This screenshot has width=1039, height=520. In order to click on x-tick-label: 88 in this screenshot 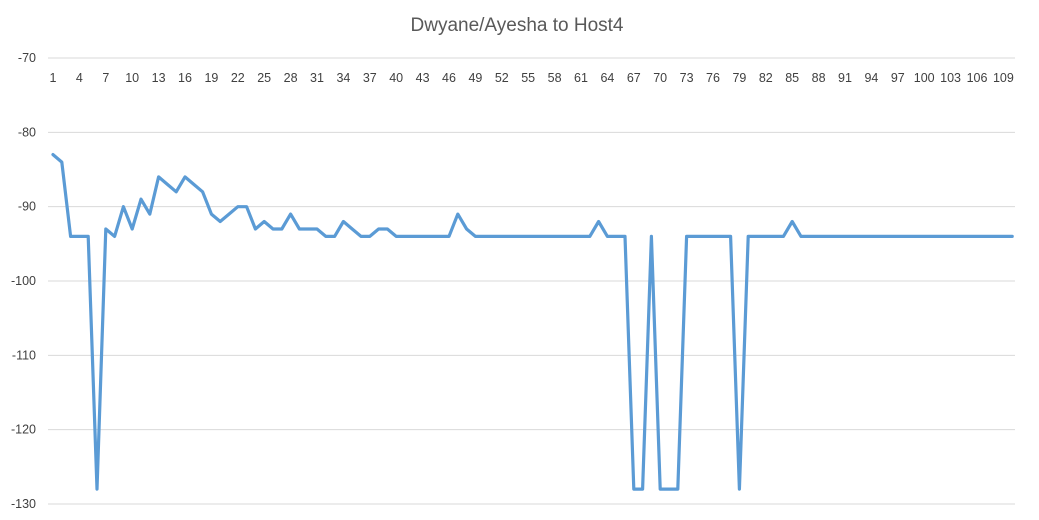, I will do `click(819, 78)`.